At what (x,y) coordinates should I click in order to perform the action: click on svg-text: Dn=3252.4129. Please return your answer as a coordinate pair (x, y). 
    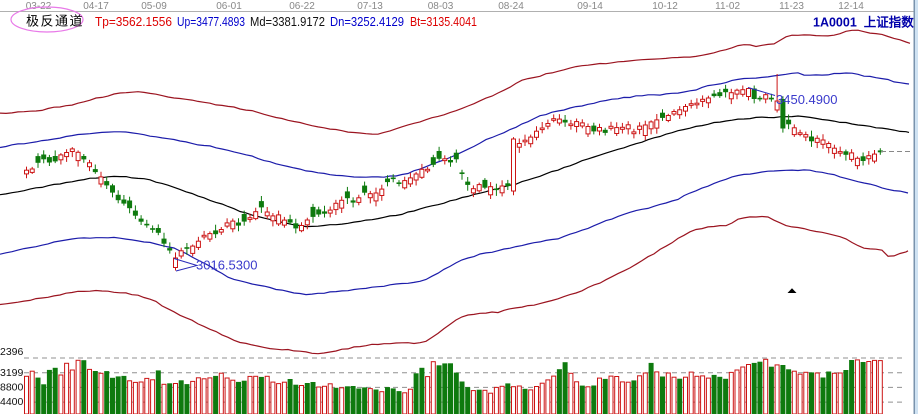
    Looking at the image, I should click on (367, 22).